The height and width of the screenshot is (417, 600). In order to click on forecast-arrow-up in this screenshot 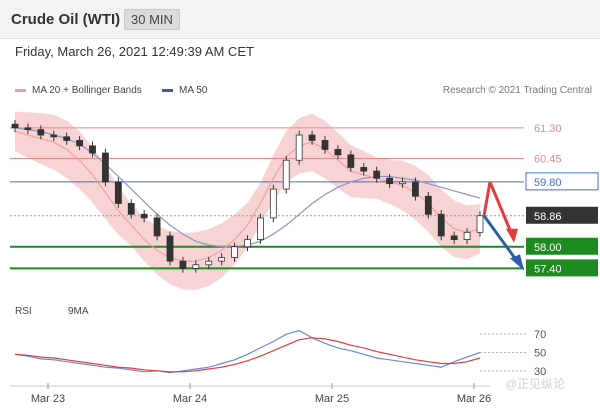, I will do `click(487, 199)`.